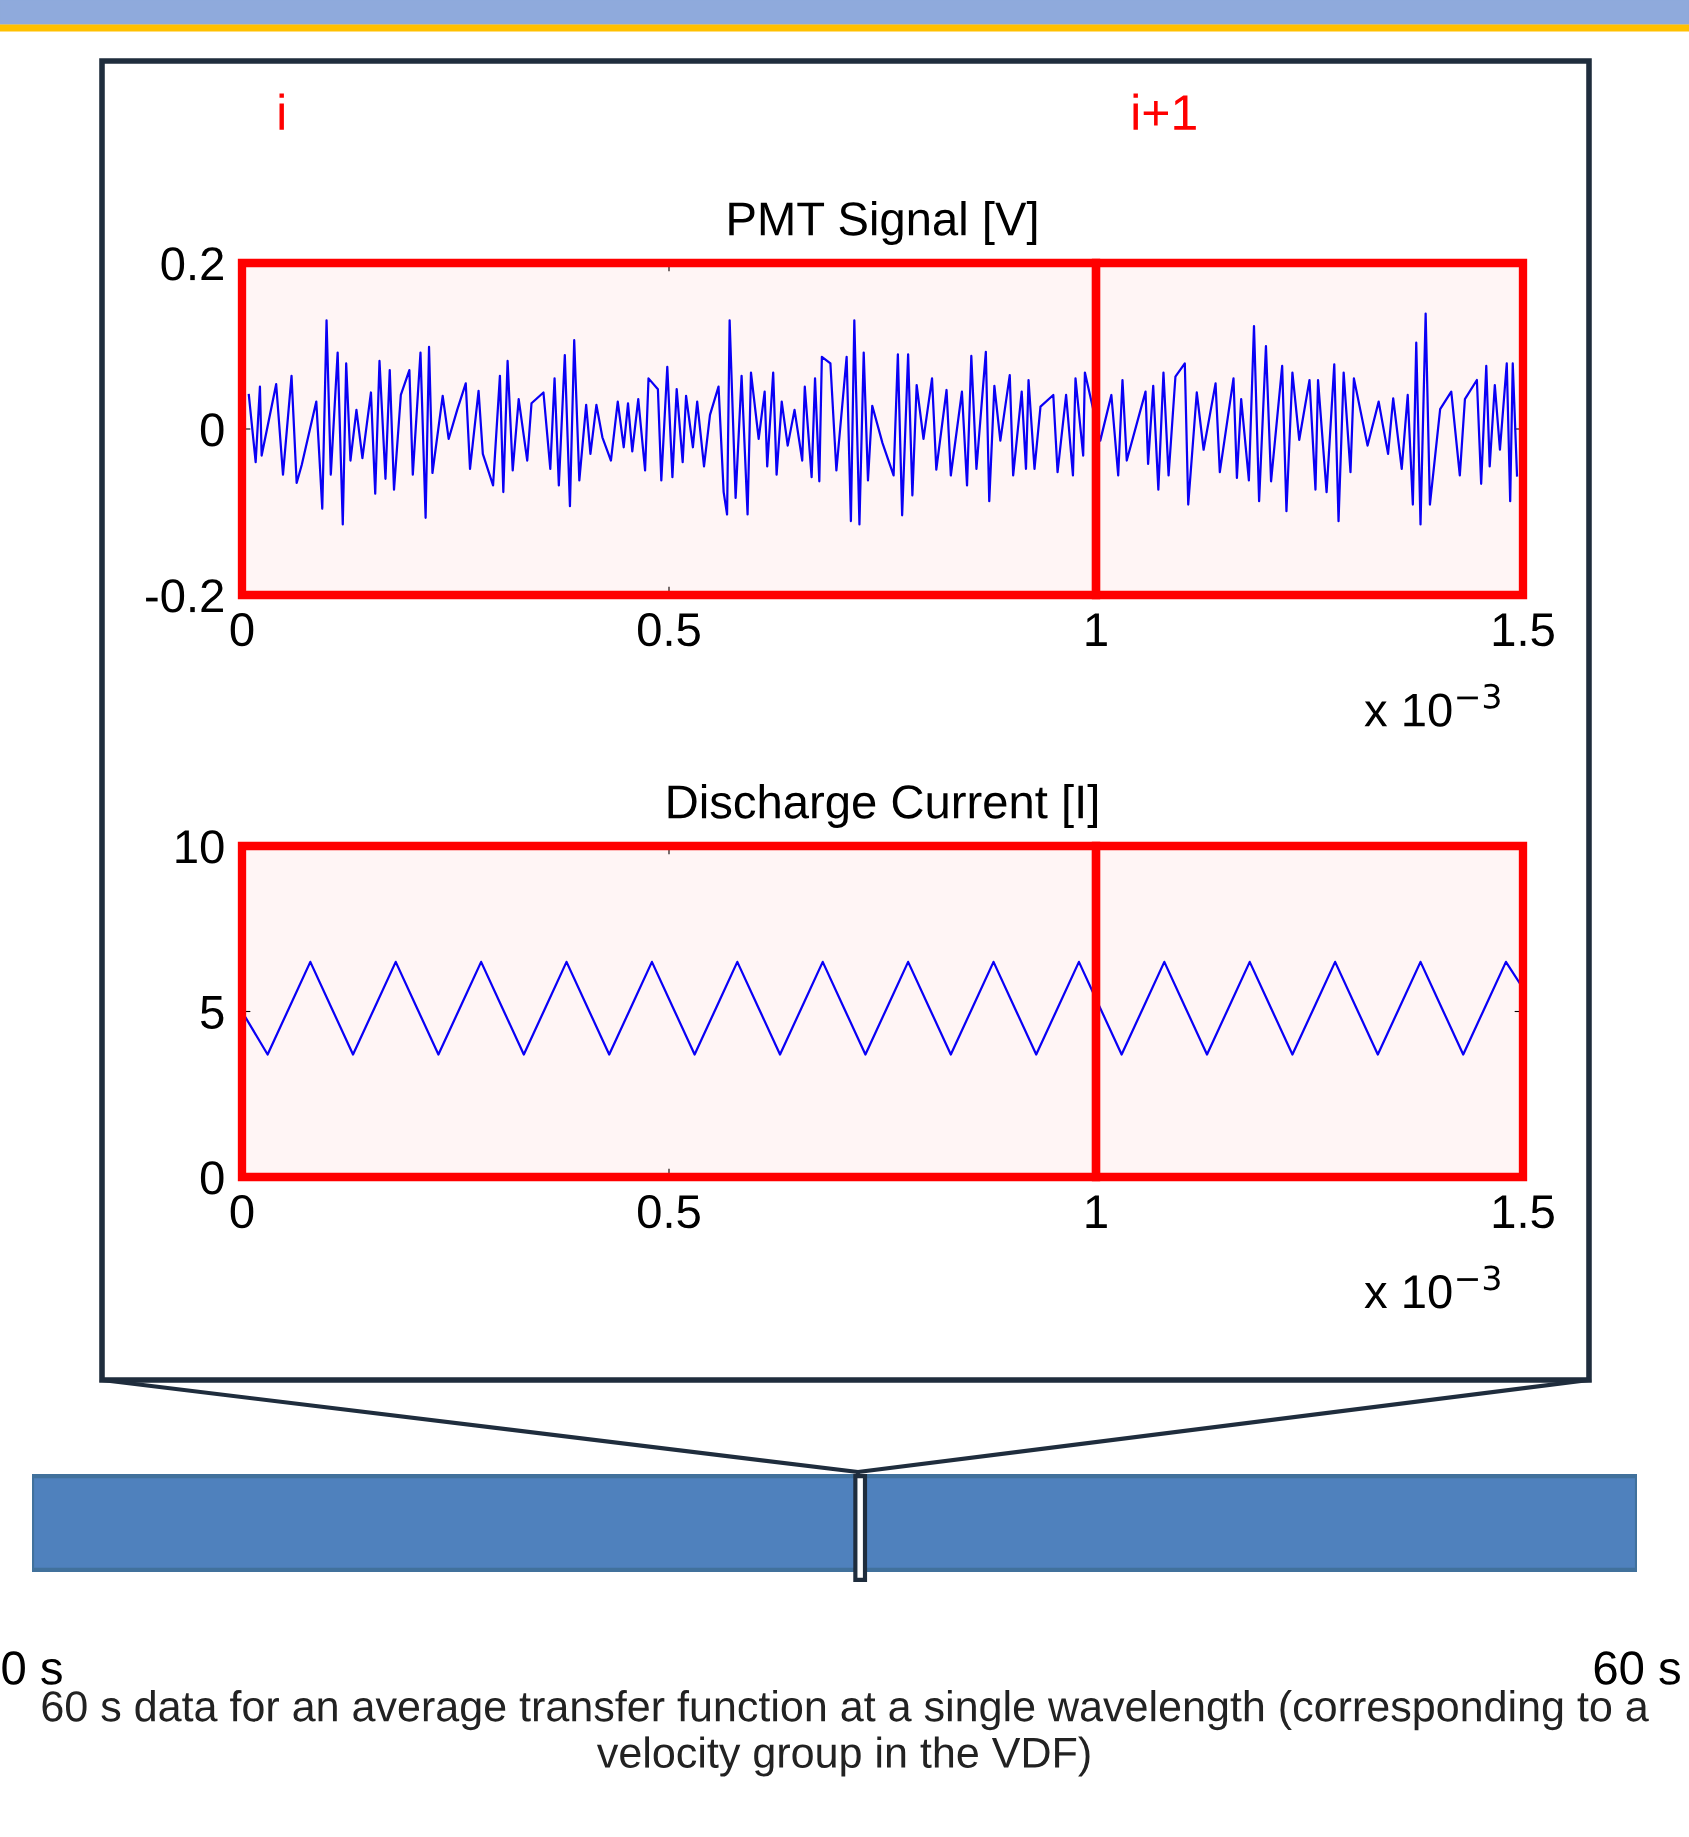 The image size is (1689, 1837). Describe the element at coordinates (184, 596) in the screenshot. I see `y-tick-label: -0.2` at that location.